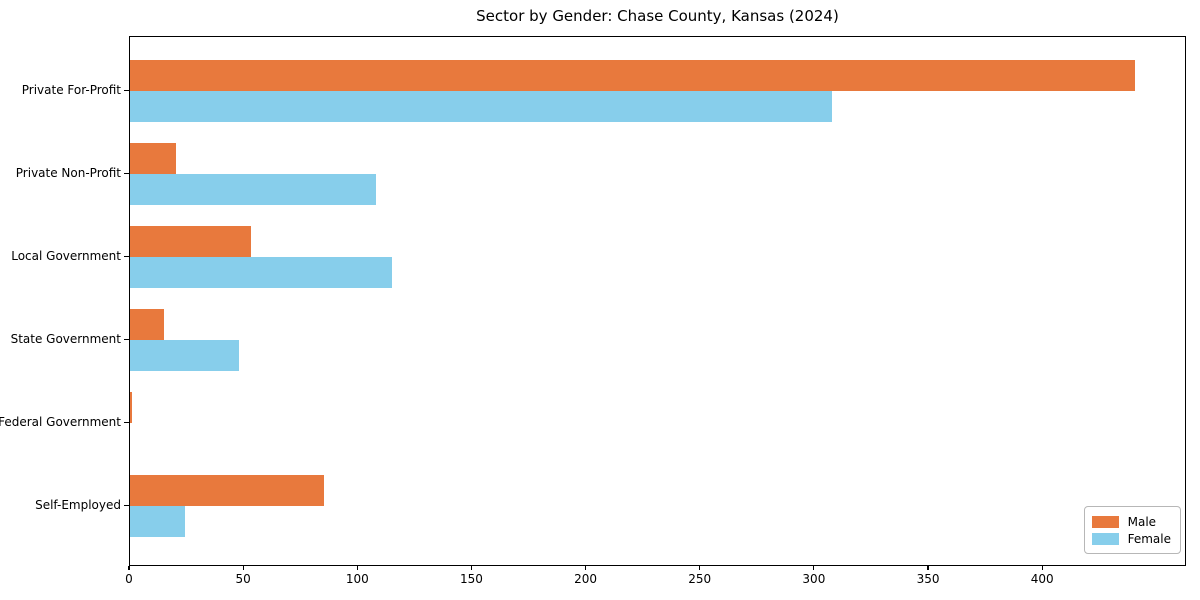  Describe the element at coordinates (78, 505) in the screenshot. I see `y-axis-label: Self-Employed` at that location.